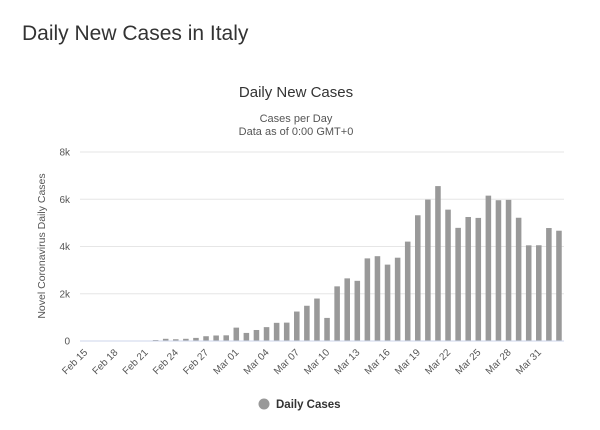  I want to click on x-tick-label: Feb 18, so click(106, 362).